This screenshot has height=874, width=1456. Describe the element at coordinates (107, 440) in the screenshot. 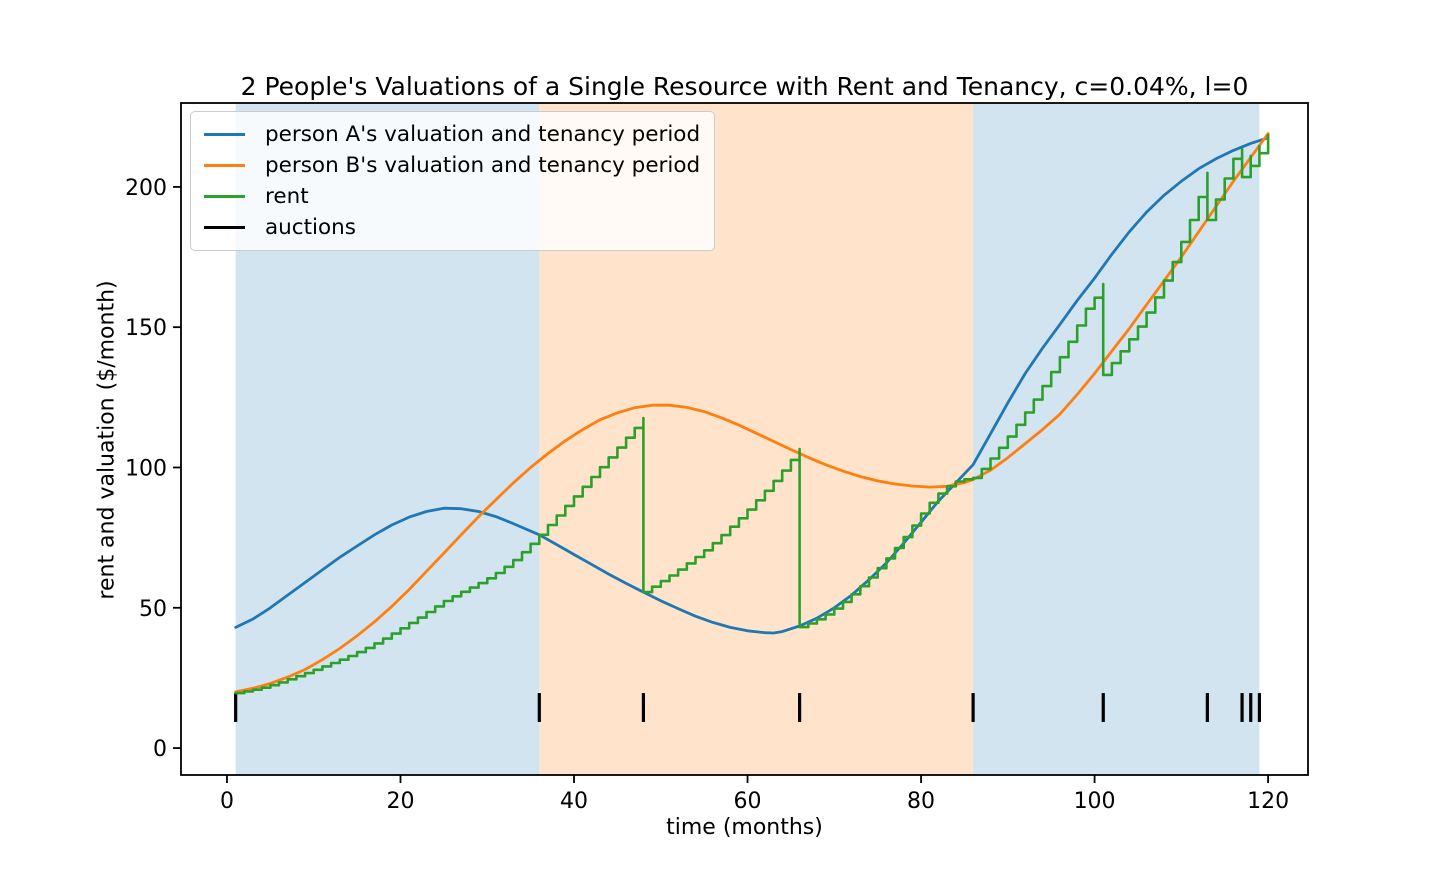

I see `y-axis-label: rent and valuation ($/month)` at that location.